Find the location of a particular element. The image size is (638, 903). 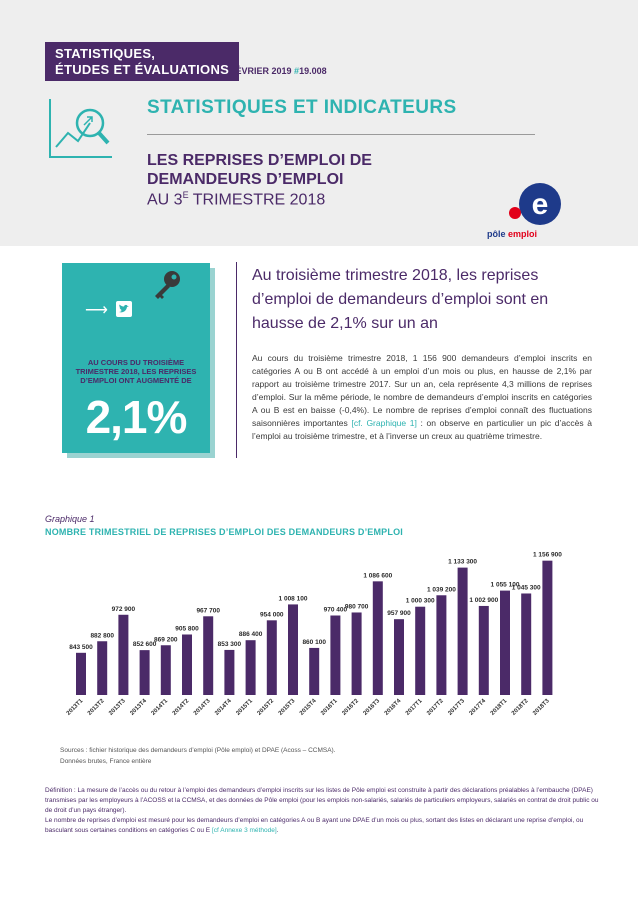

value-label-2013T1: 843 500 is located at coordinates (81, 647).